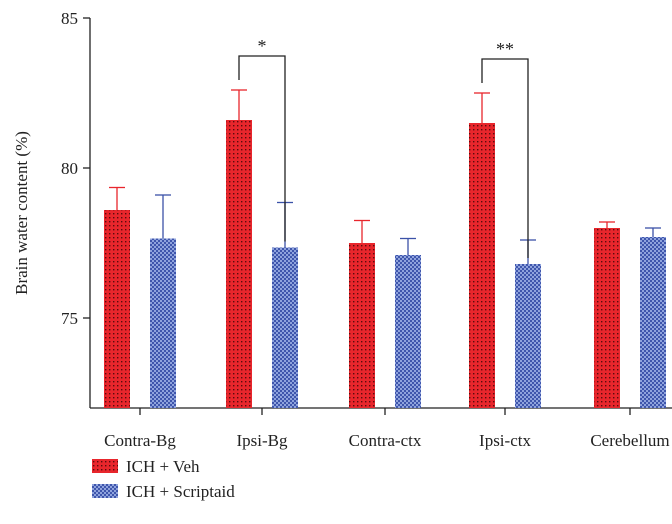  Describe the element at coordinates (69, 318) in the screenshot. I see `y-tick-label: 75` at that location.